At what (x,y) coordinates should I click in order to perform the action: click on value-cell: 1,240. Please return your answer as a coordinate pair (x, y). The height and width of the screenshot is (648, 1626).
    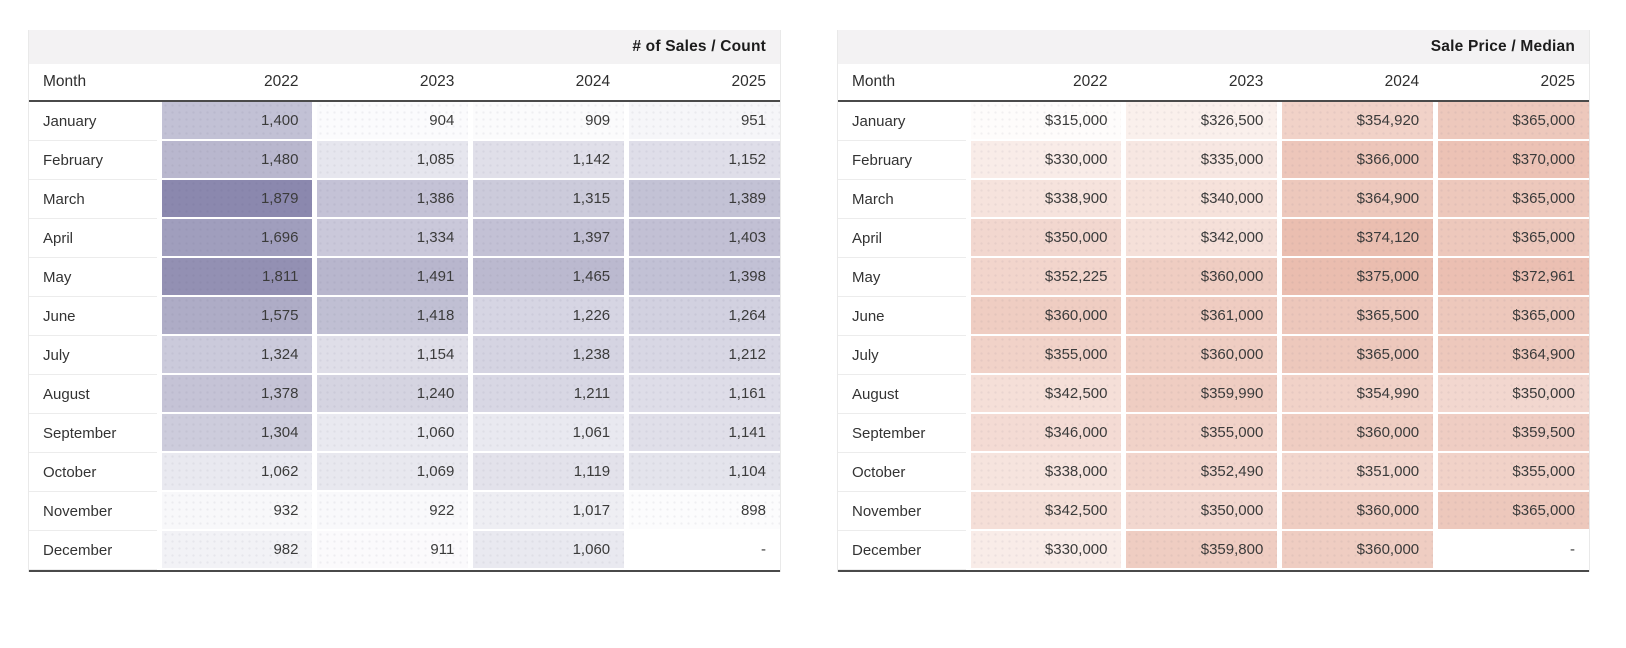
    Looking at the image, I should click on (390, 394).